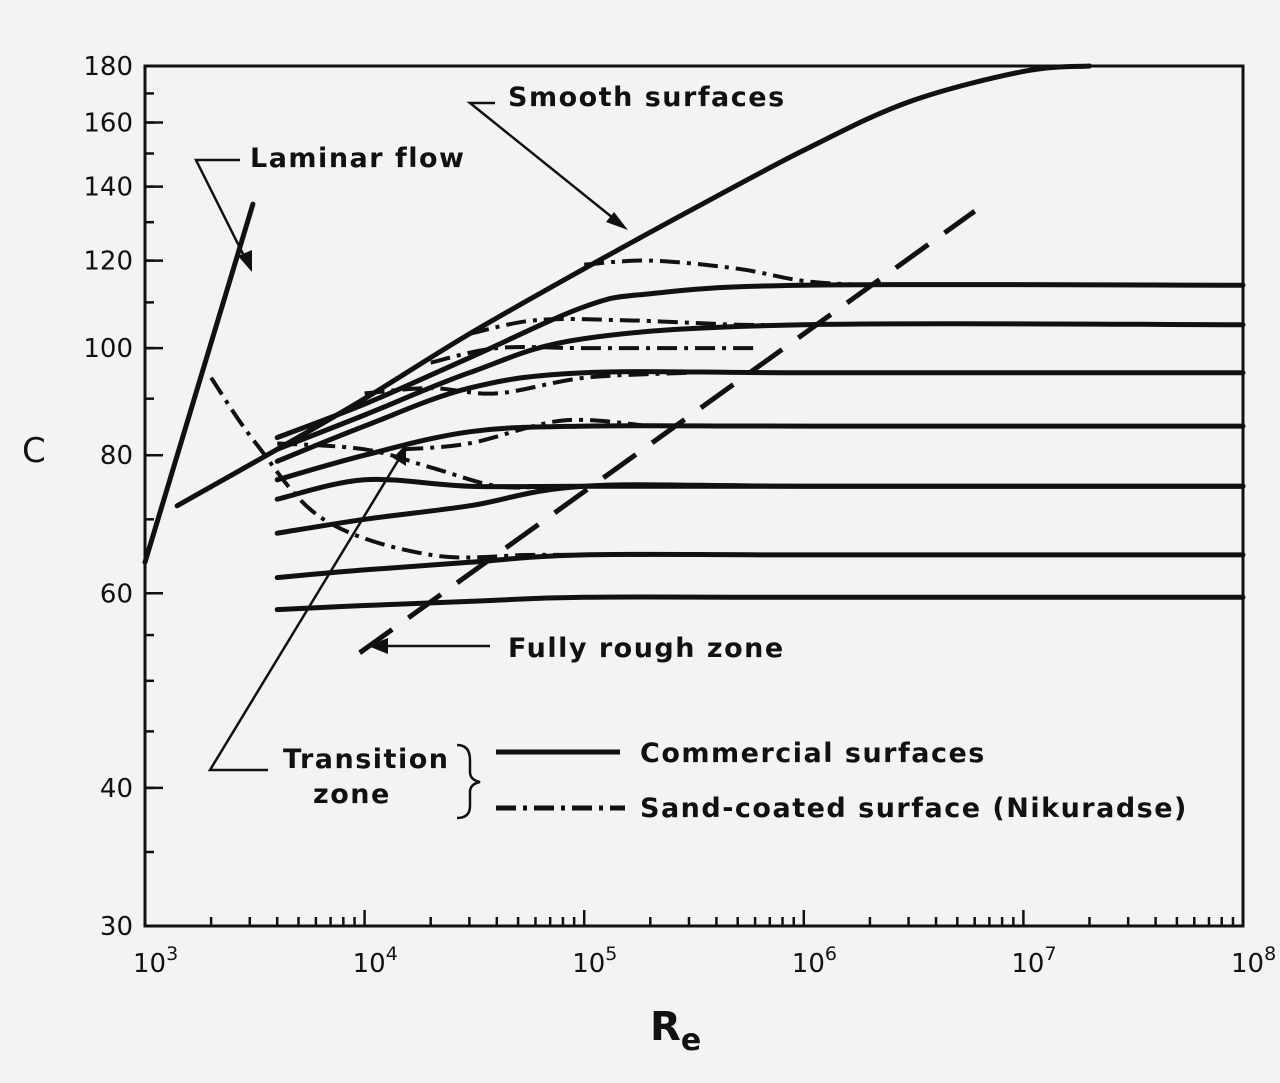 This screenshot has width=1280, height=1083. Describe the element at coordinates (813, 753) in the screenshot. I see `legend-label-commercial: Commercial surfaces` at that location.